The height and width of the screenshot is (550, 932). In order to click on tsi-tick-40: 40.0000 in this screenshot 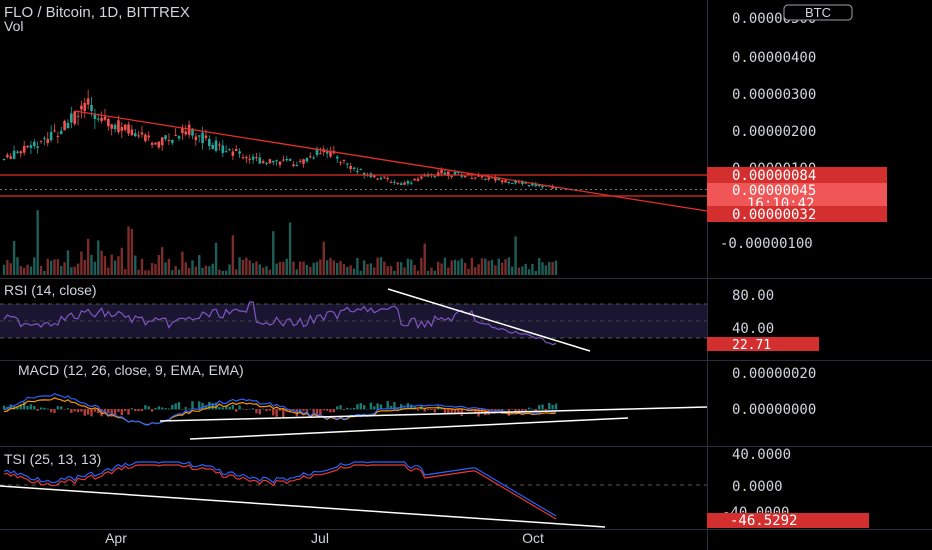, I will do `click(761, 455)`.